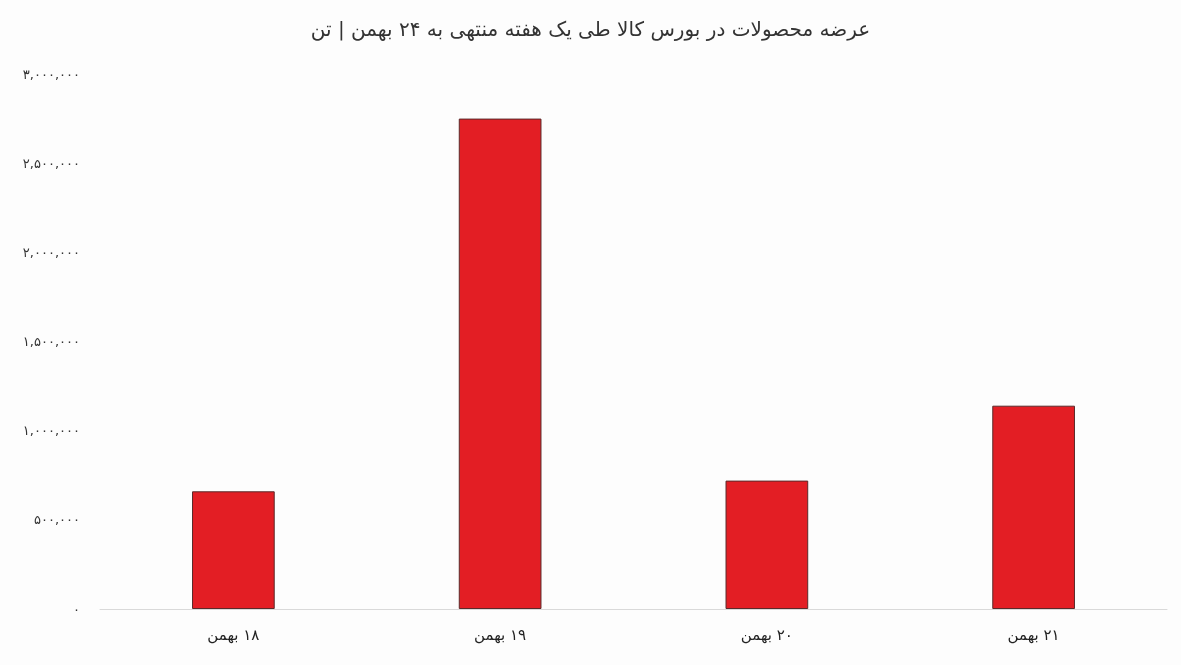 This screenshot has width=1181, height=665. What do you see at coordinates (1033, 634) in the screenshot?
I see `x-tick-label: ۲۱ بهمن` at bounding box center [1033, 634].